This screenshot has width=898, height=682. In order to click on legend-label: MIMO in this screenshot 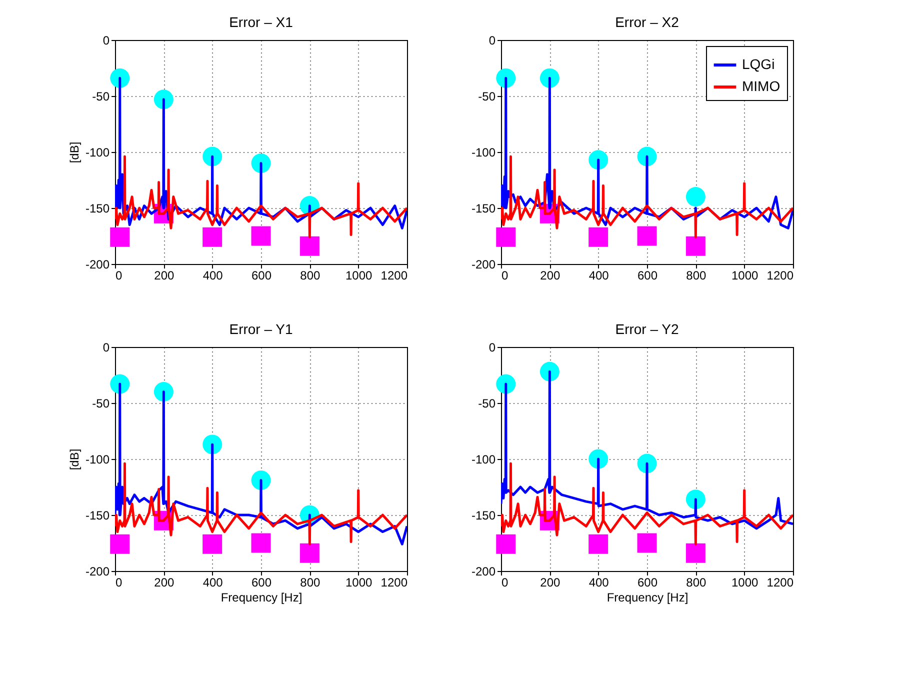, I will do `click(761, 86)`.